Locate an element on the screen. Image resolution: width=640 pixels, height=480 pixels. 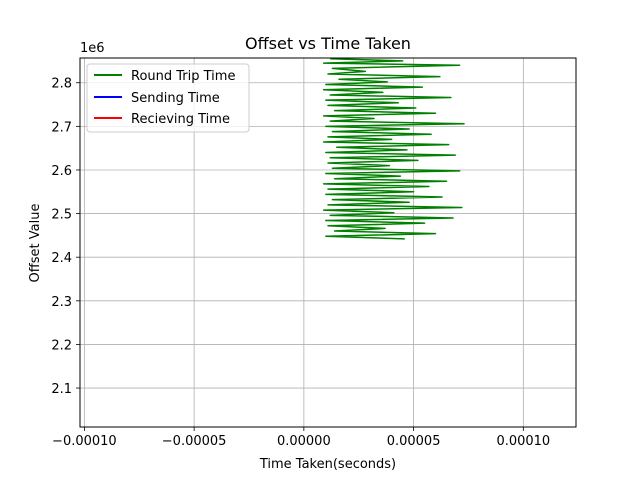
plot-lines is located at coordinates (393, 148).